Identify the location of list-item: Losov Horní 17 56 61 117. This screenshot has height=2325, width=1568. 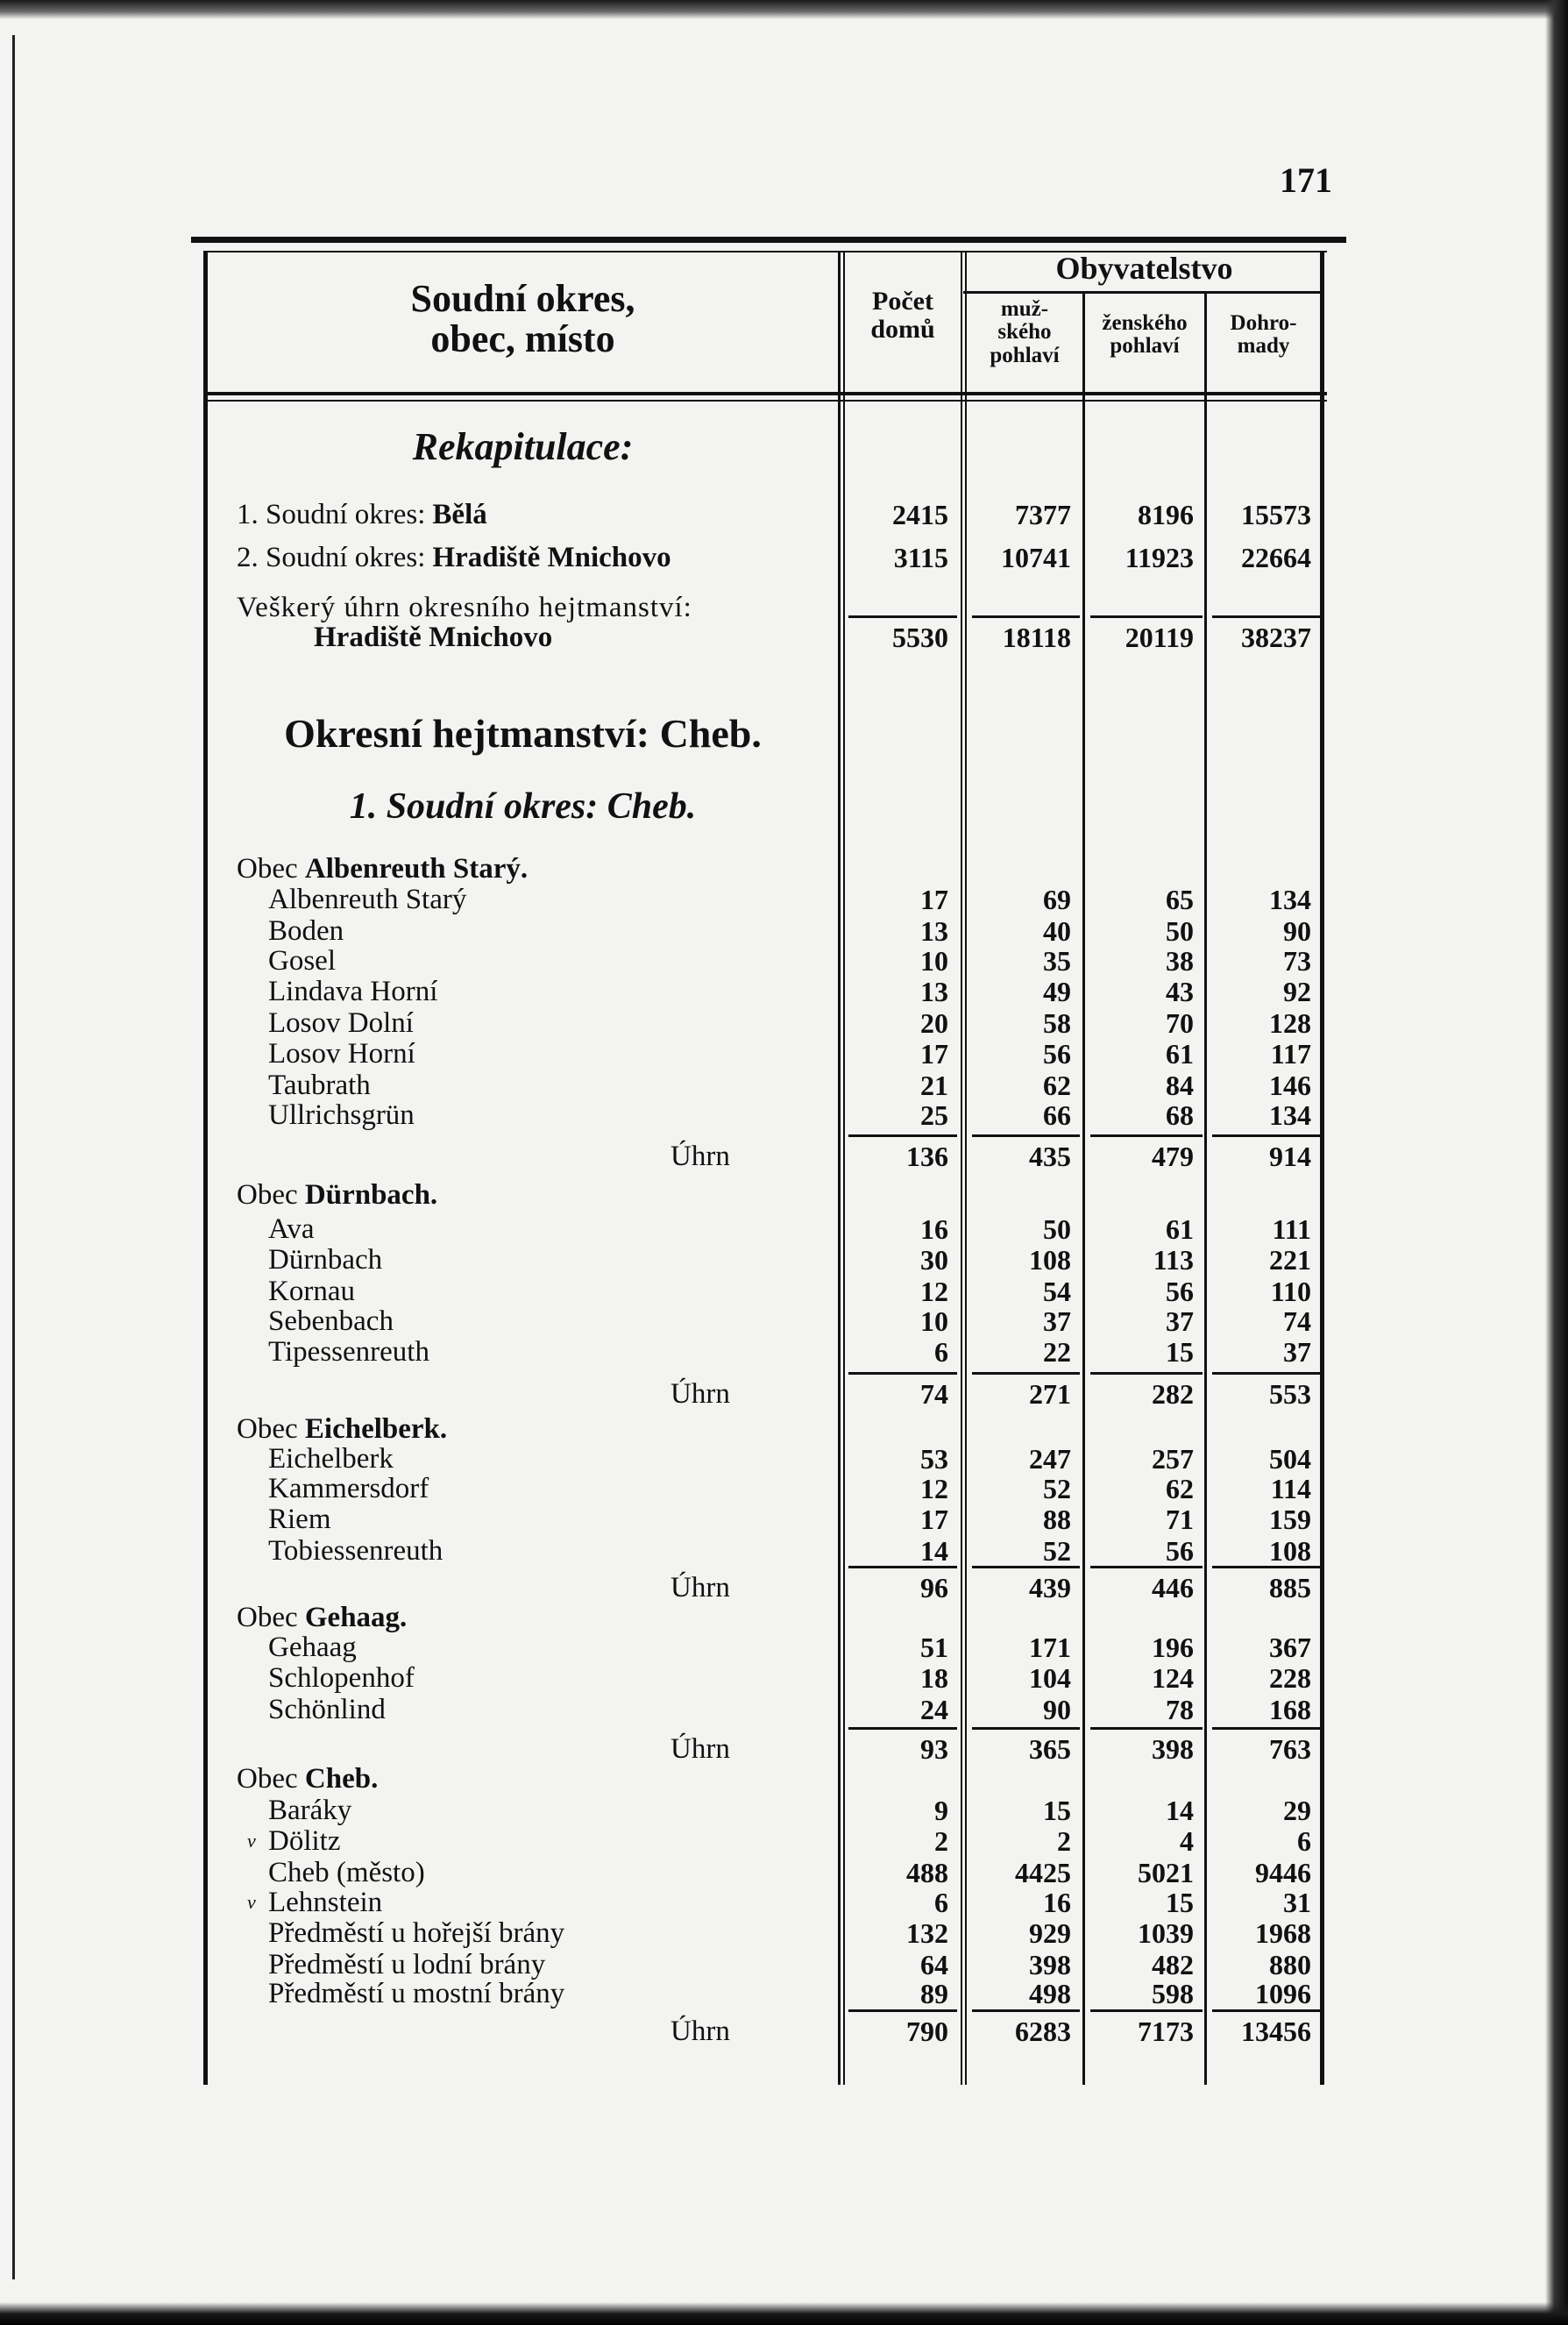
(759, 1054).